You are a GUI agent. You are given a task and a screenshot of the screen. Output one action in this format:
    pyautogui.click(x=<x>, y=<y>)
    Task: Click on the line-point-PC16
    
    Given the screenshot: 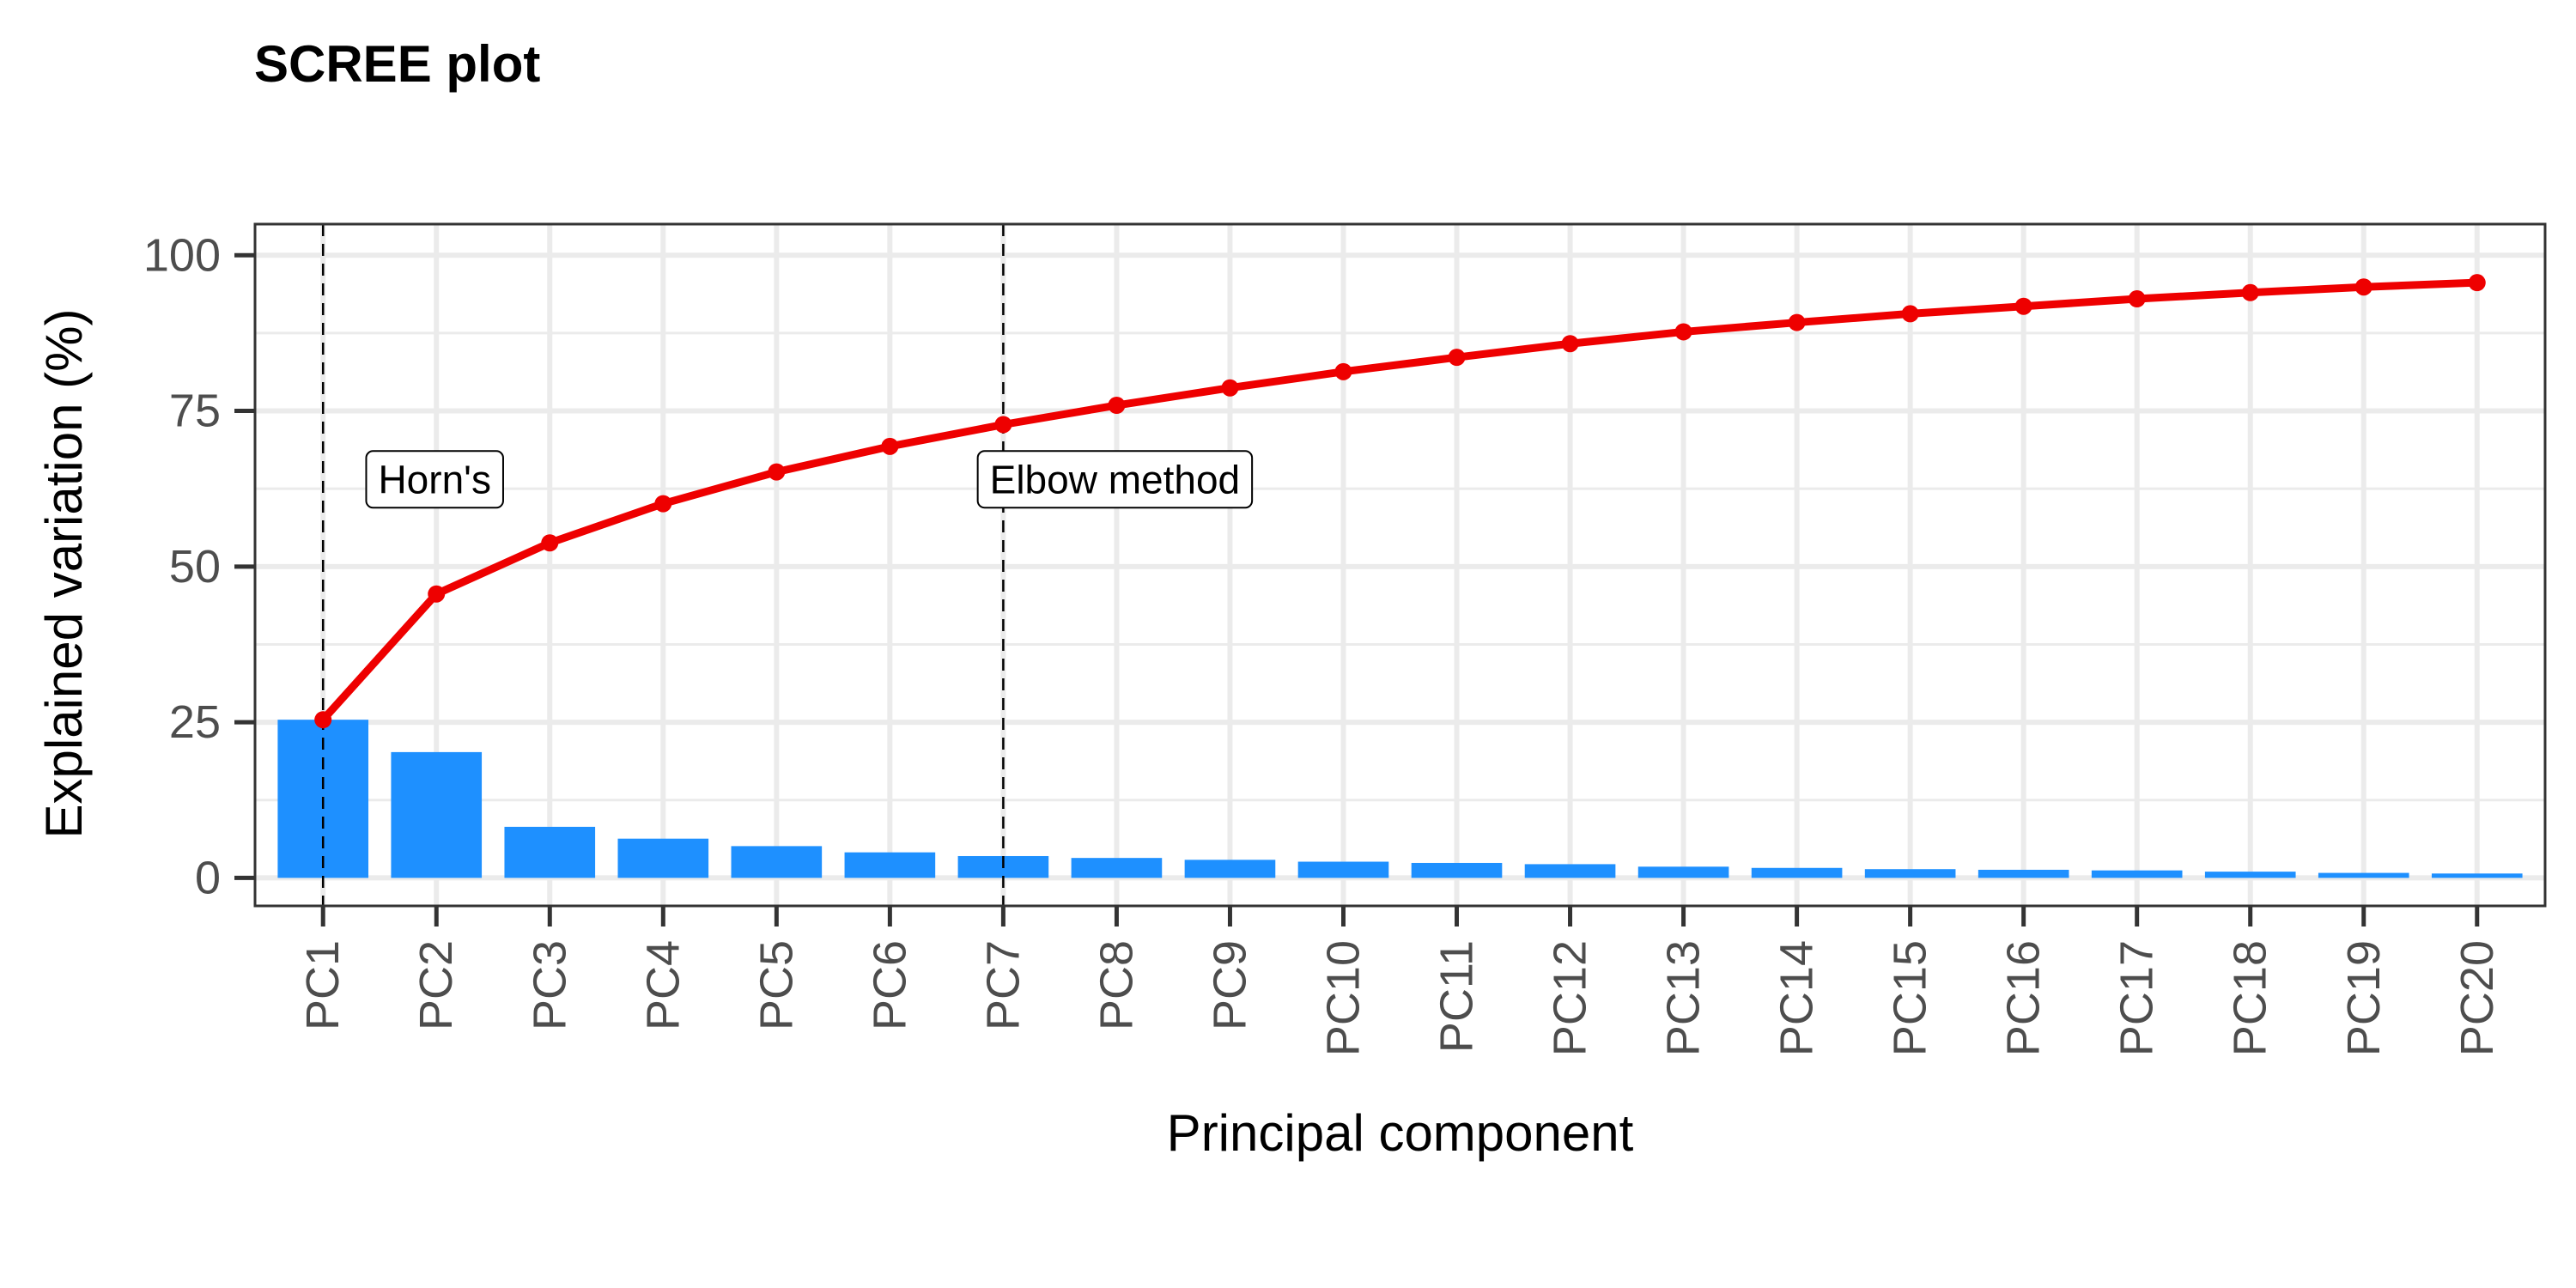 What is the action you would take?
    pyautogui.click(x=2023, y=306)
    